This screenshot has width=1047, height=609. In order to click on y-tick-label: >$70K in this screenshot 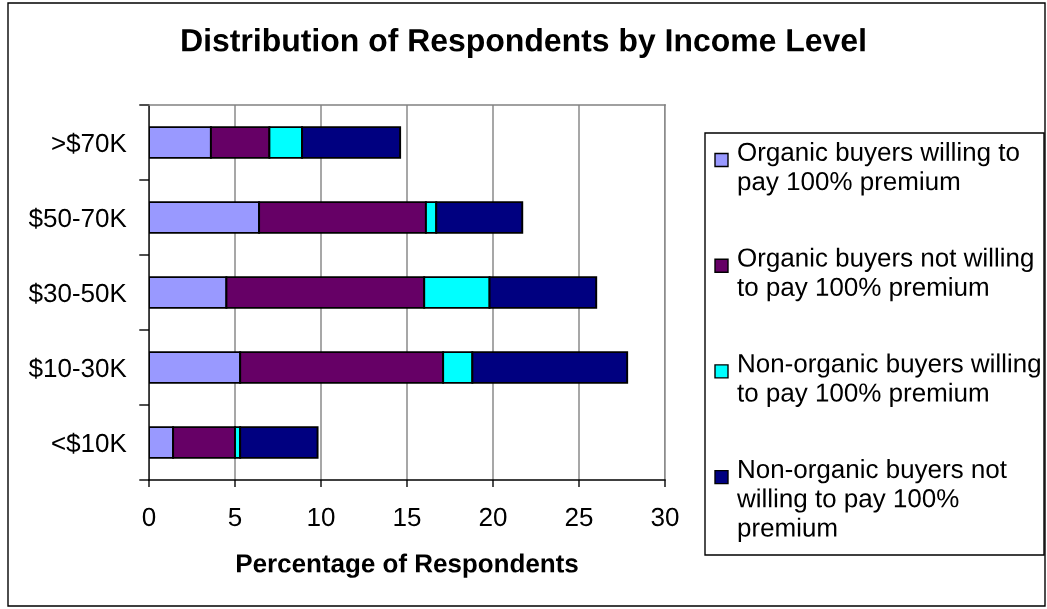, I will do `click(89, 143)`.